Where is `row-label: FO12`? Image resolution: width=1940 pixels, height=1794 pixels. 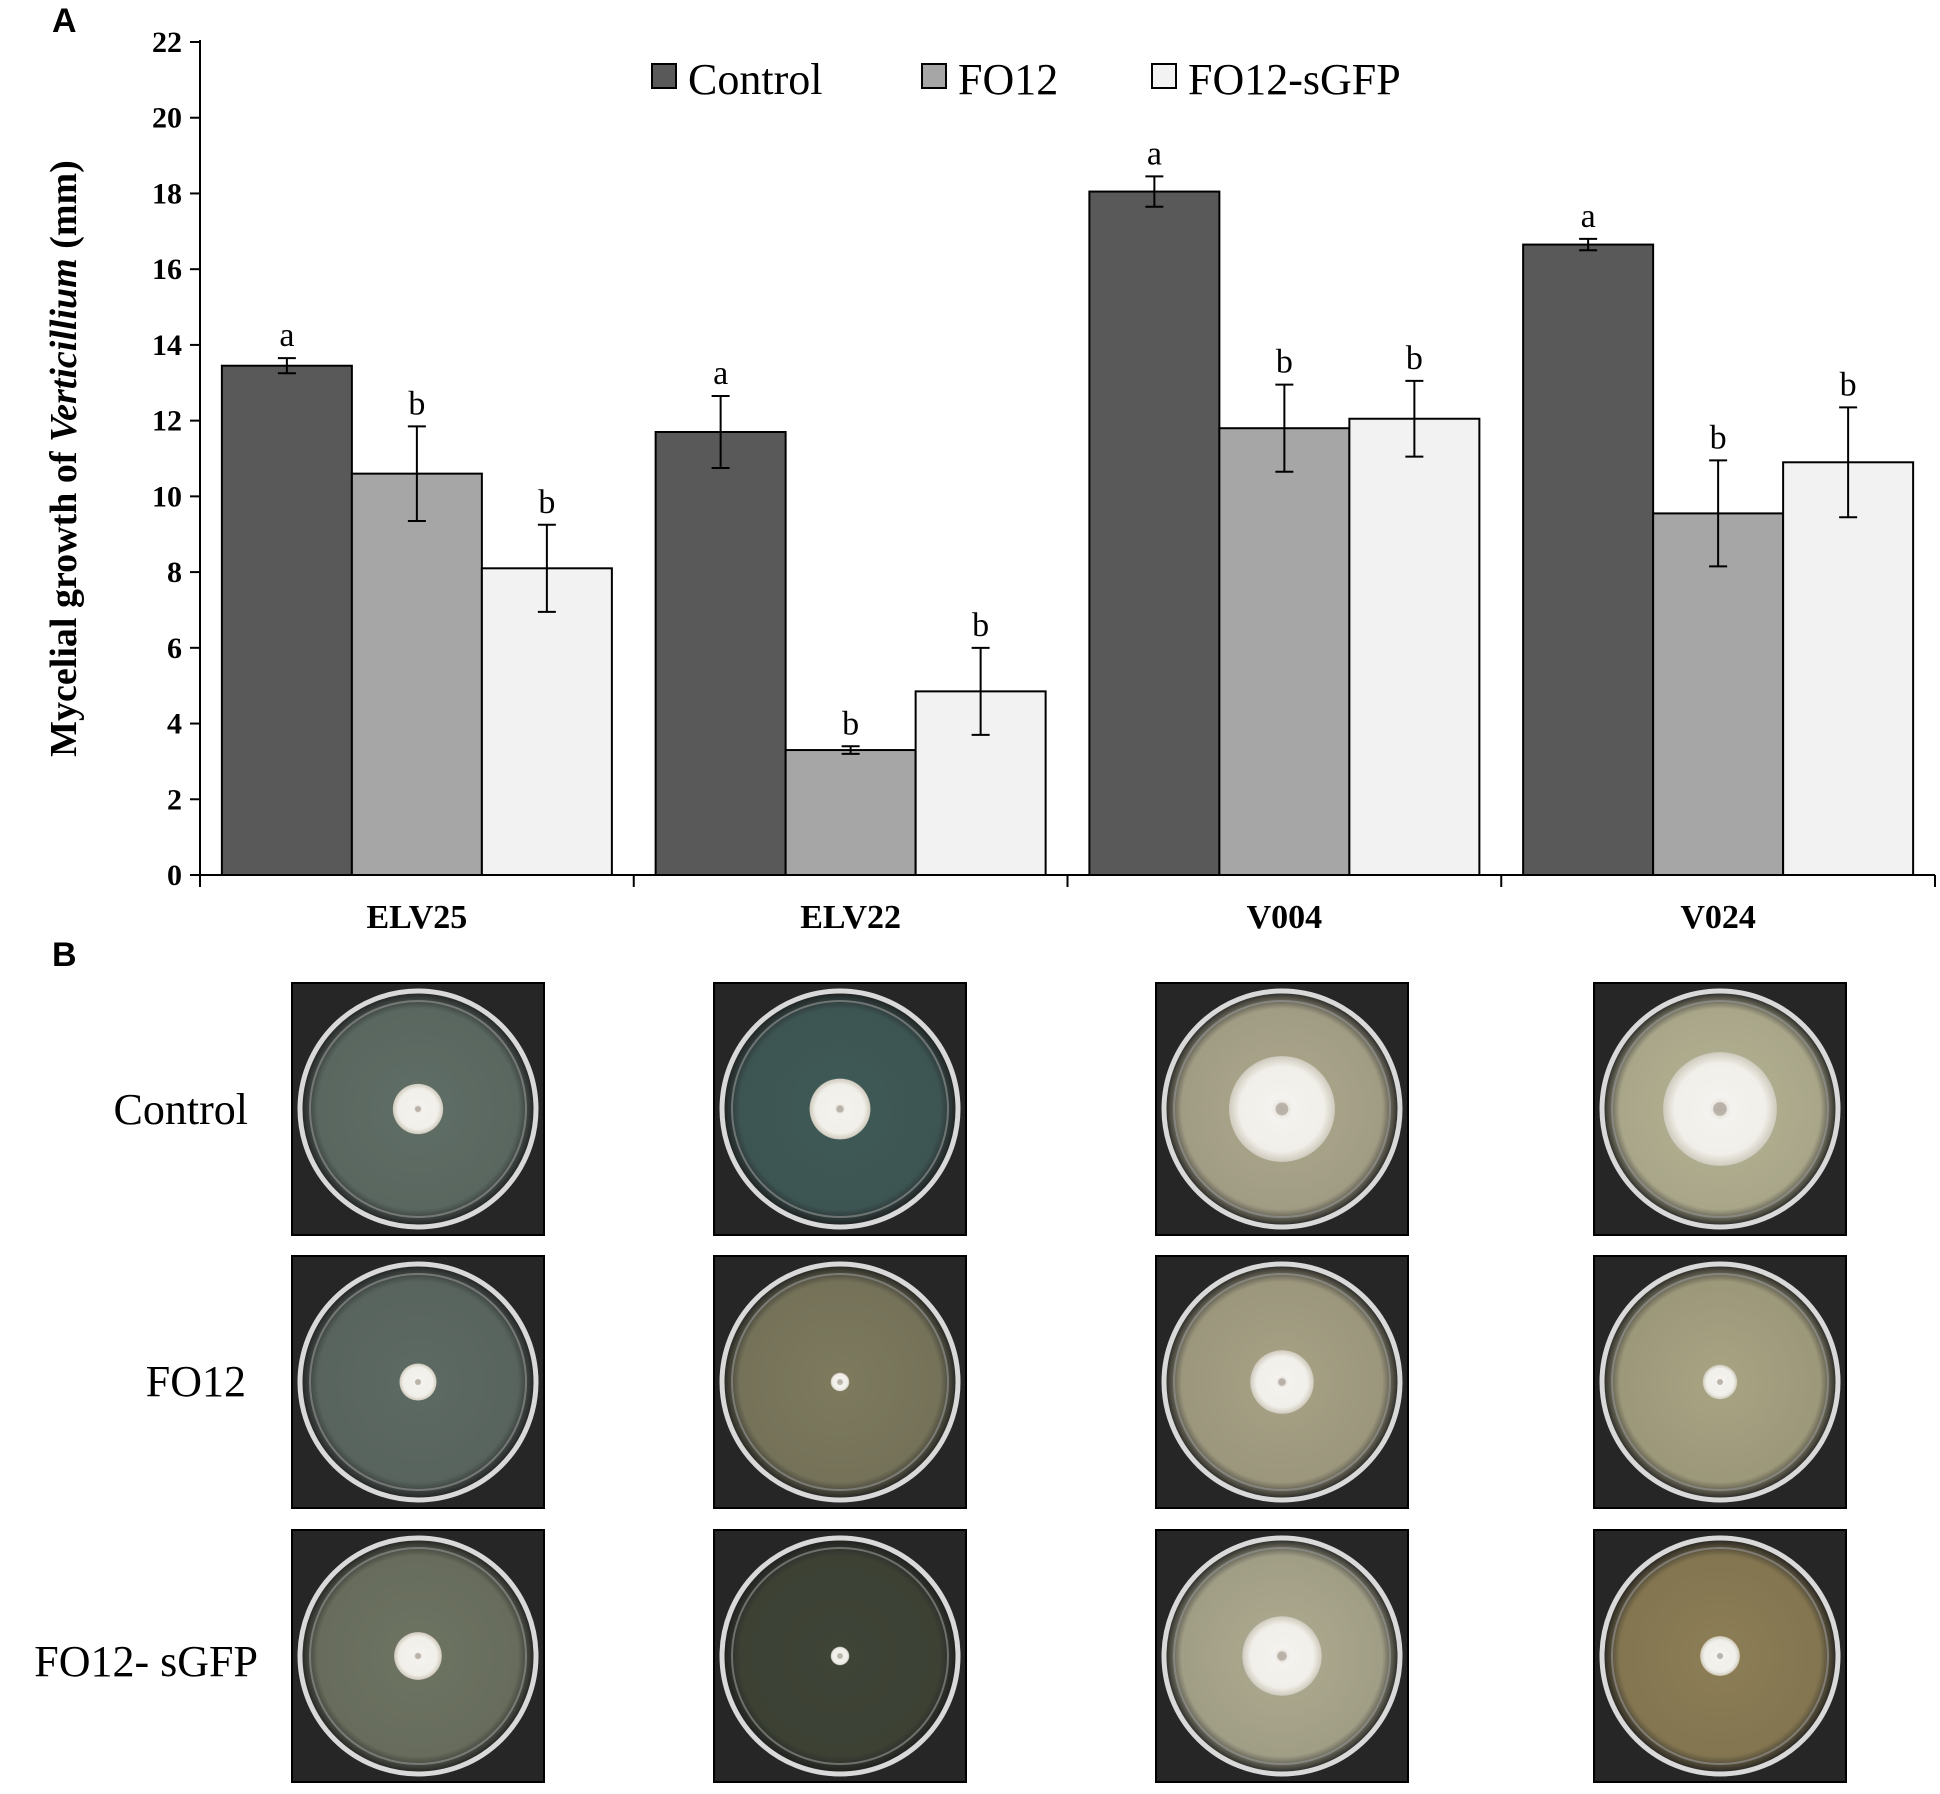 row-label: FO12 is located at coordinates (196, 1381).